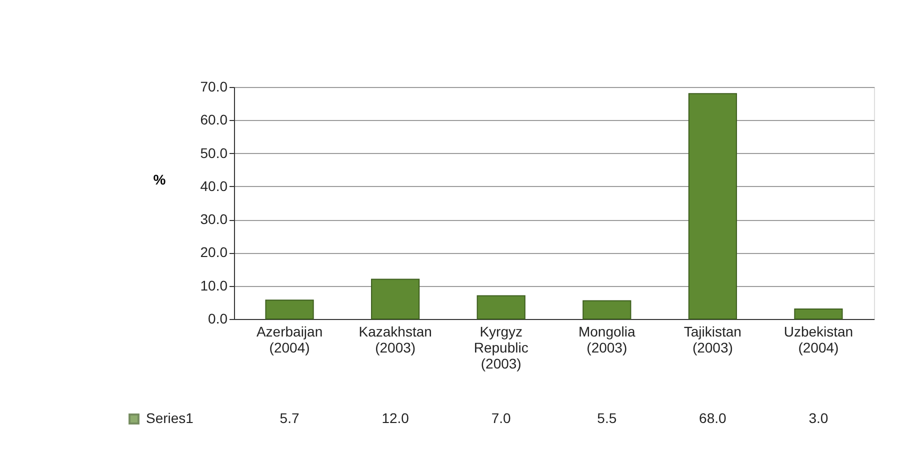 This screenshot has height=469, width=898. What do you see at coordinates (396, 418) in the screenshot?
I see `data-label: 12.0` at bounding box center [396, 418].